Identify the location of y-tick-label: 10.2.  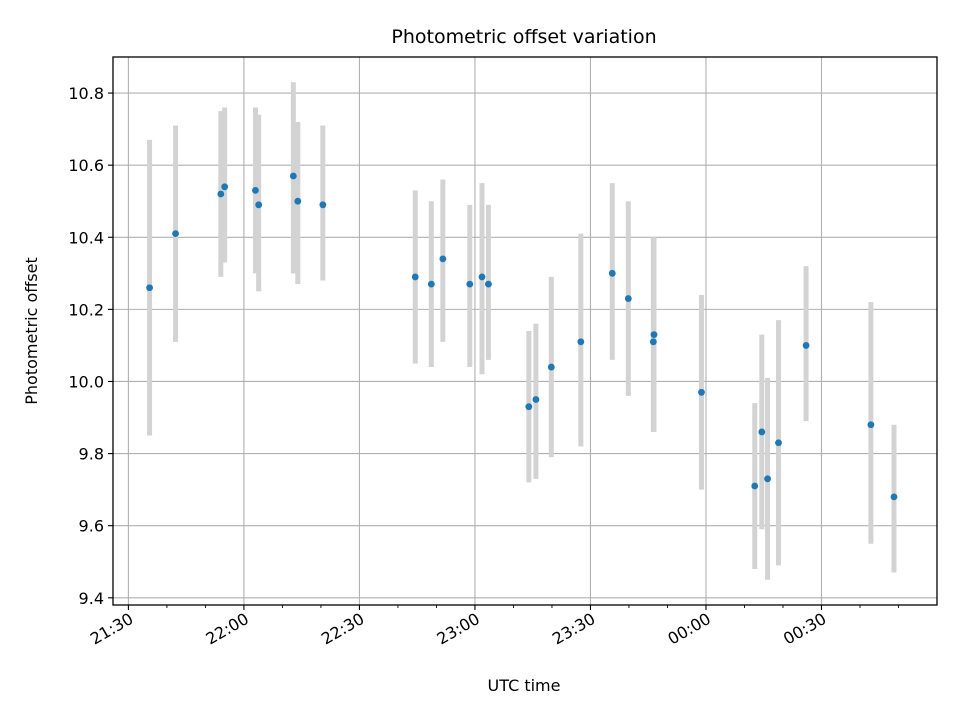
(86, 309).